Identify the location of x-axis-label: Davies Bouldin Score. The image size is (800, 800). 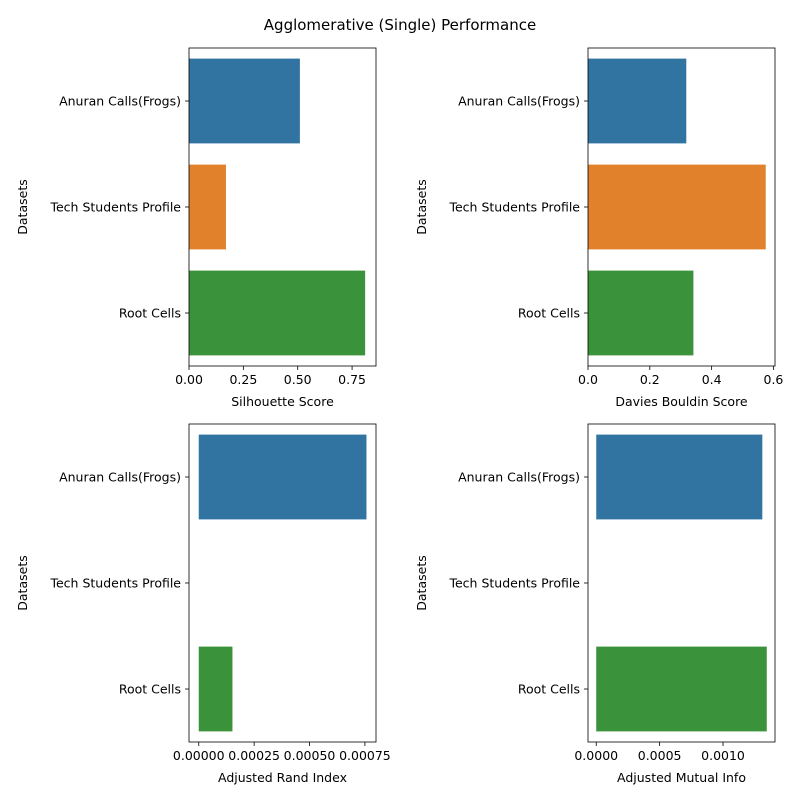
(681, 401).